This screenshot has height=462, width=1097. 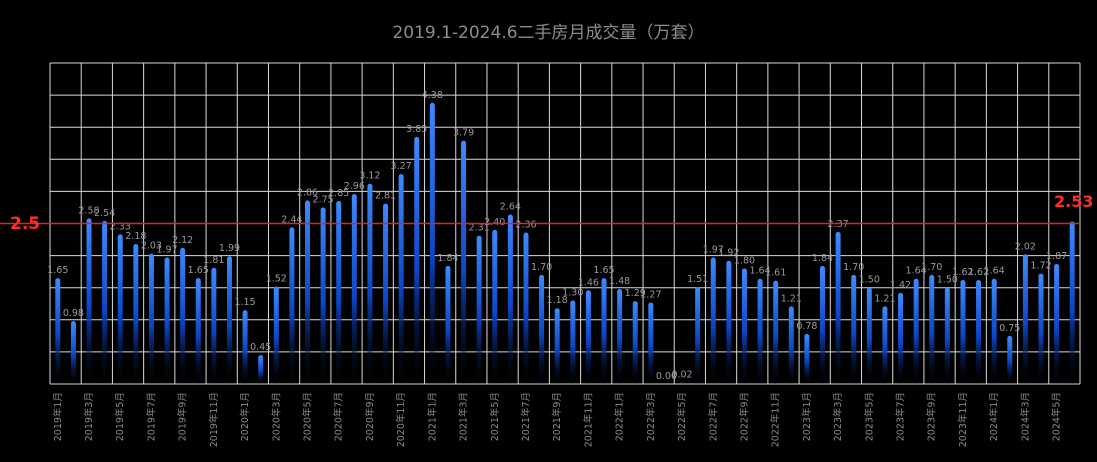 I want to click on data-label: 3.85, so click(x=416, y=129).